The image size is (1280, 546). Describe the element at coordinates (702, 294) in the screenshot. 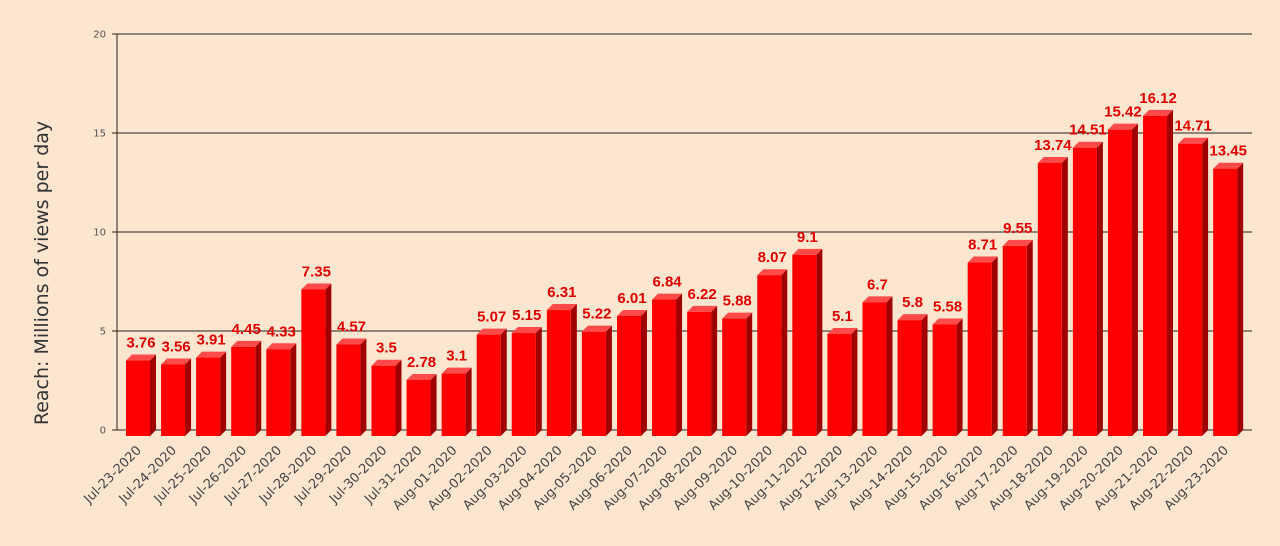

I see `data-label-16: 6.22` at that location.